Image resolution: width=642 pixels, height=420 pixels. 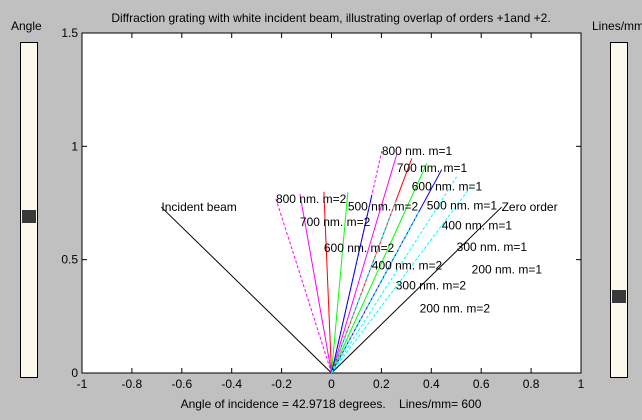 What do you see at coordinates (359, 248) in the screenshot?
I see `ray-label: 600 nm. m=2` at bounding box center [359, 248].